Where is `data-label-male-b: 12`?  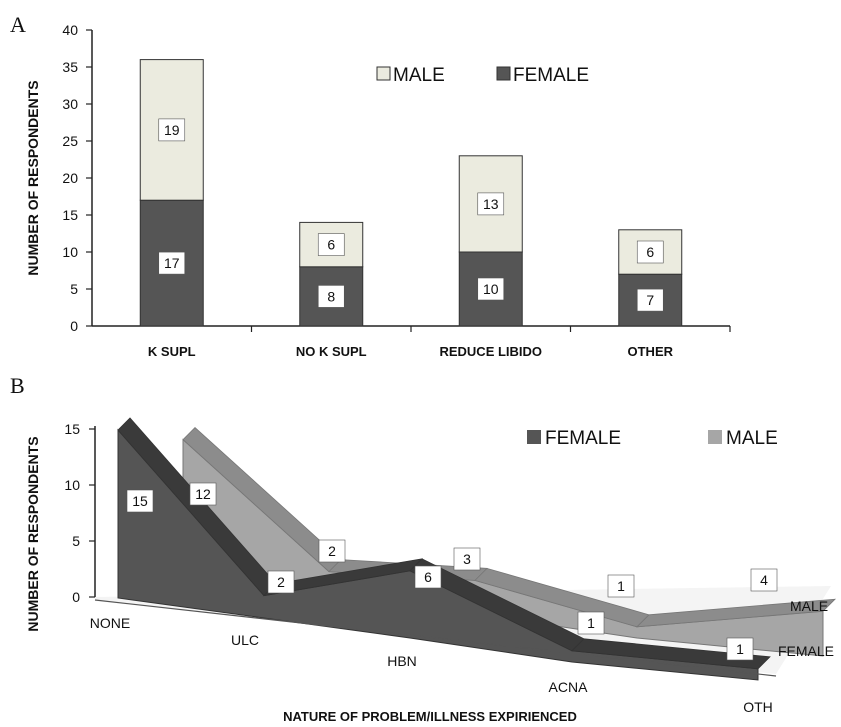
data-label-male-b: 12 is located at coordinates (203, 494).